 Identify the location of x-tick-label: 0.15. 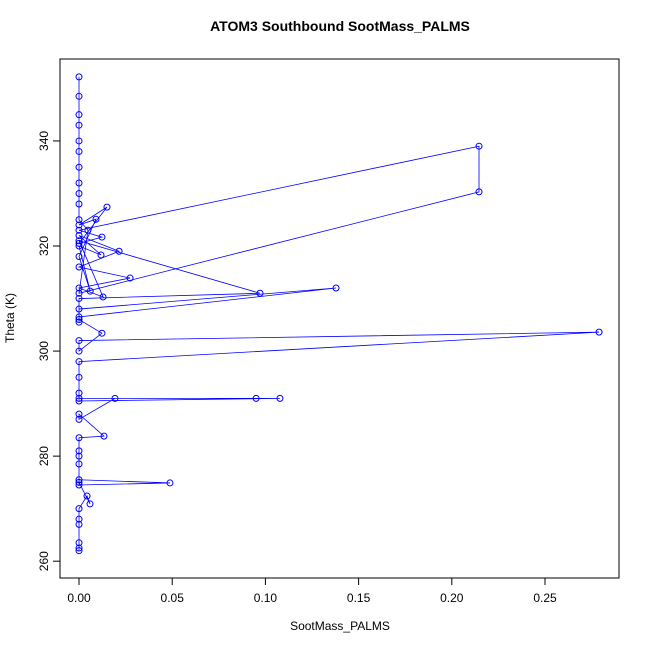
(359, 598).